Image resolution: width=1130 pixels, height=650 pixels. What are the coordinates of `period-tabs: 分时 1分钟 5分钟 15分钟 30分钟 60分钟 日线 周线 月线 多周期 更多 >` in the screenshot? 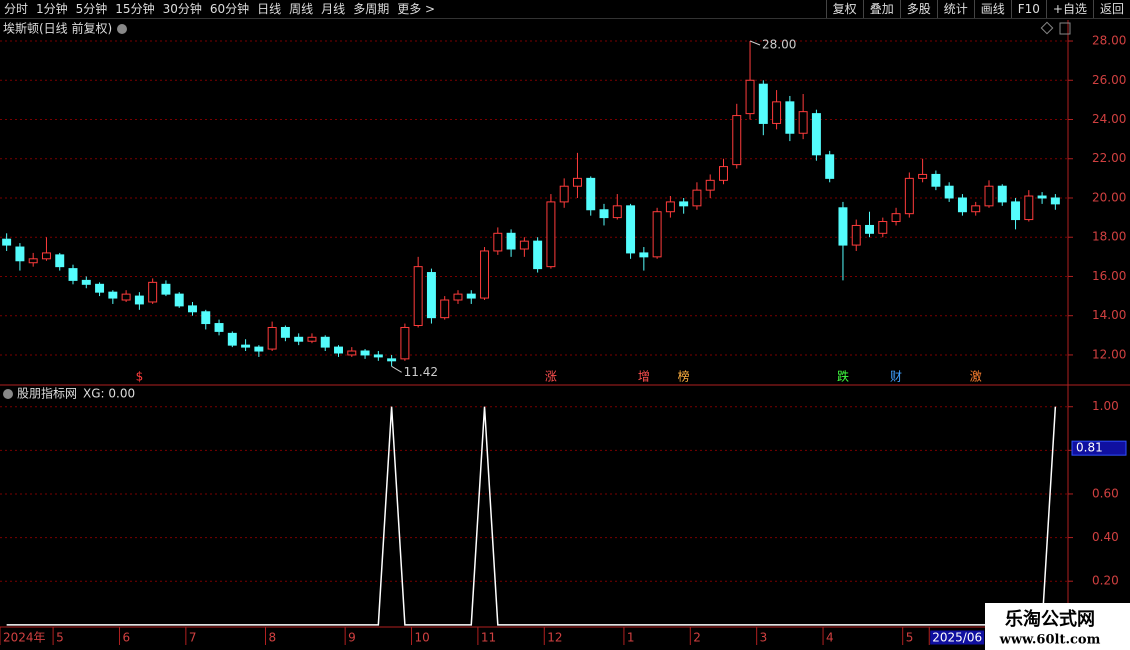 It's located at (219, 9).